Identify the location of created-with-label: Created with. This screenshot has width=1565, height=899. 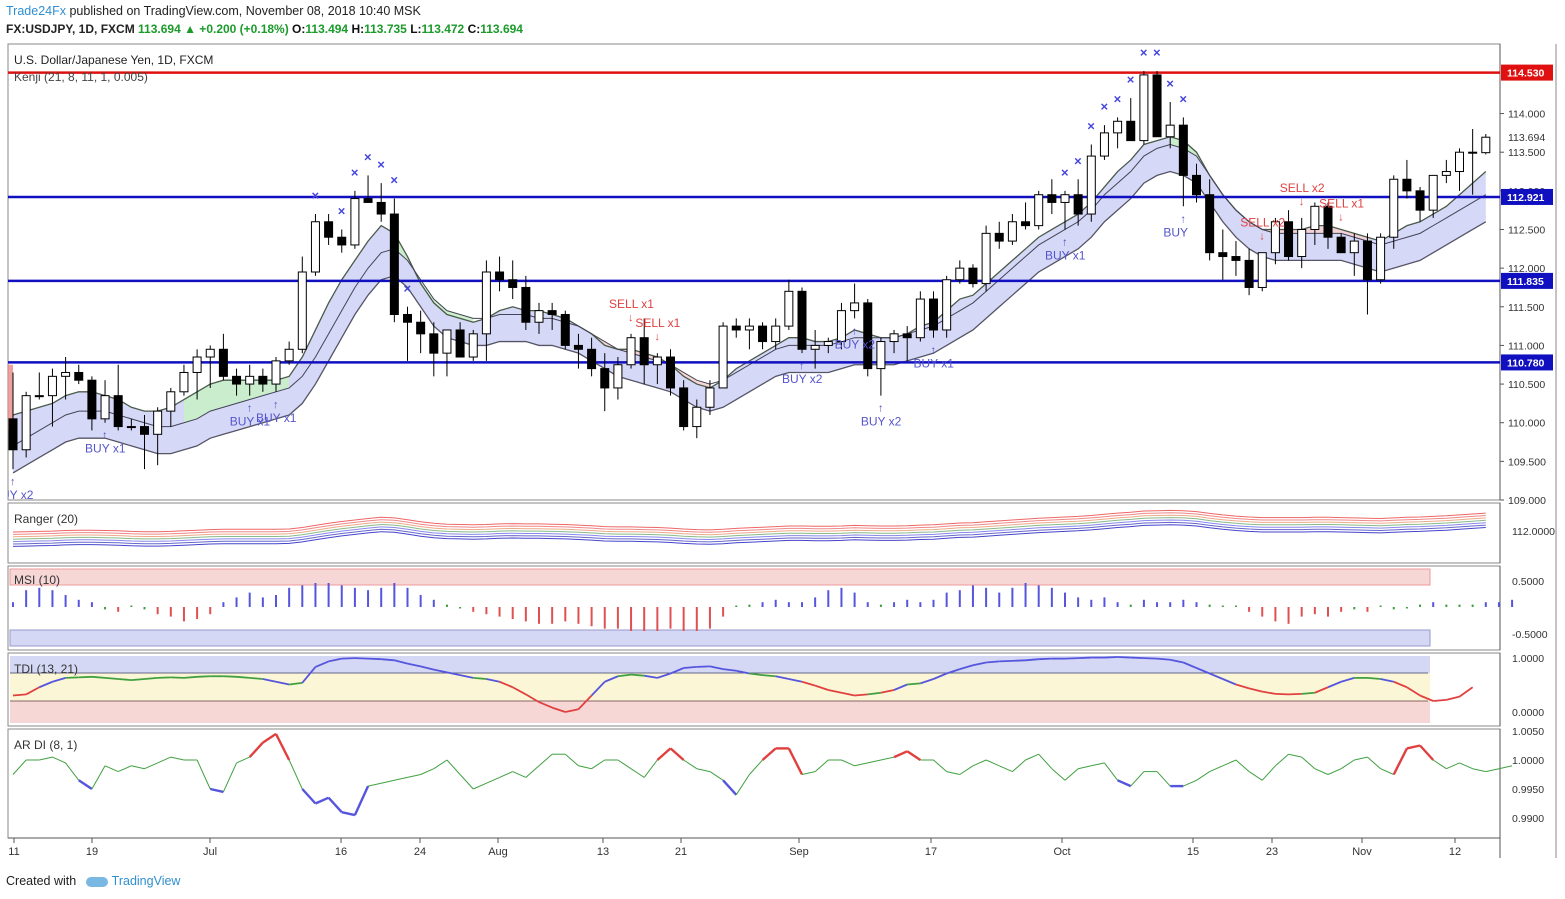
(41, 881).